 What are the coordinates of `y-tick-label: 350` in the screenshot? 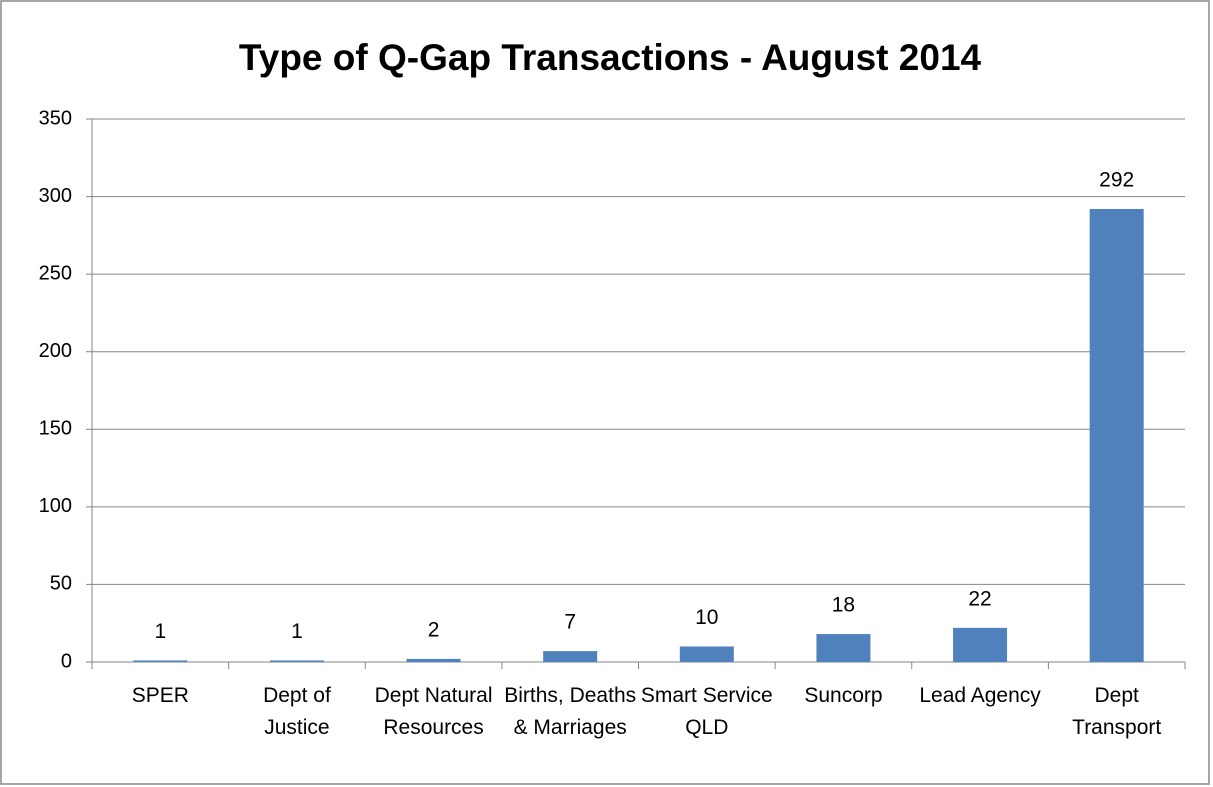 It's located at (55, 118).